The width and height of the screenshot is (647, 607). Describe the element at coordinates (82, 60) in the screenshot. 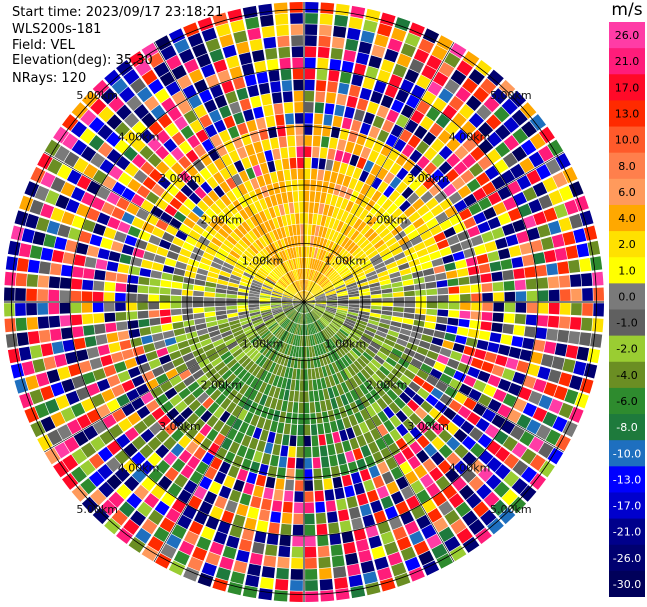

I see `elevation-label: Elevation(deg): 35.30` at that location.